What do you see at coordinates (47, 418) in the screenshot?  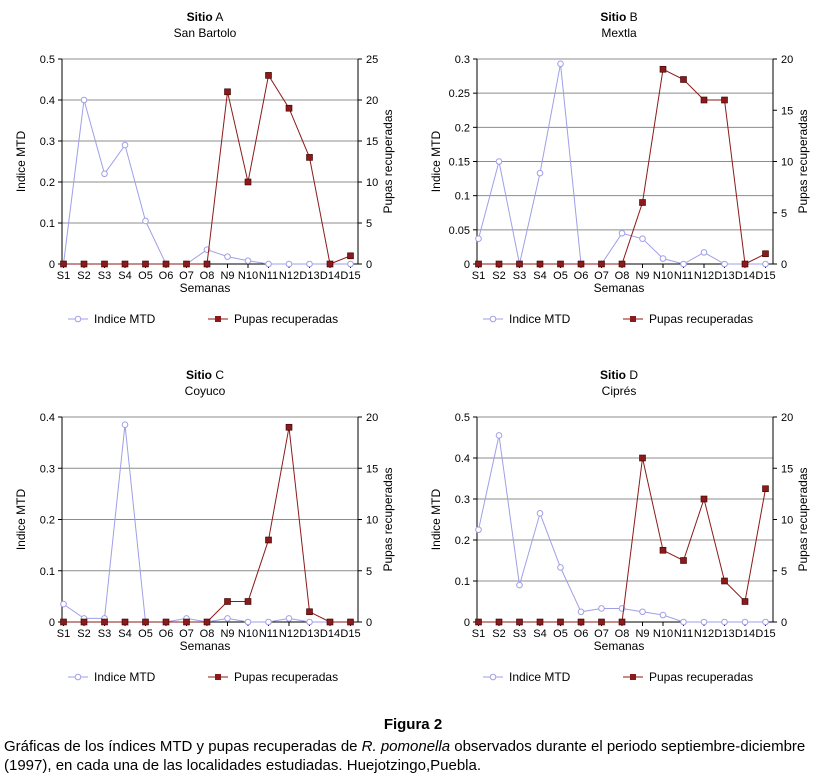 I see `chart-c-left-tick-label: 0.4` at bounding box center [47, 418].